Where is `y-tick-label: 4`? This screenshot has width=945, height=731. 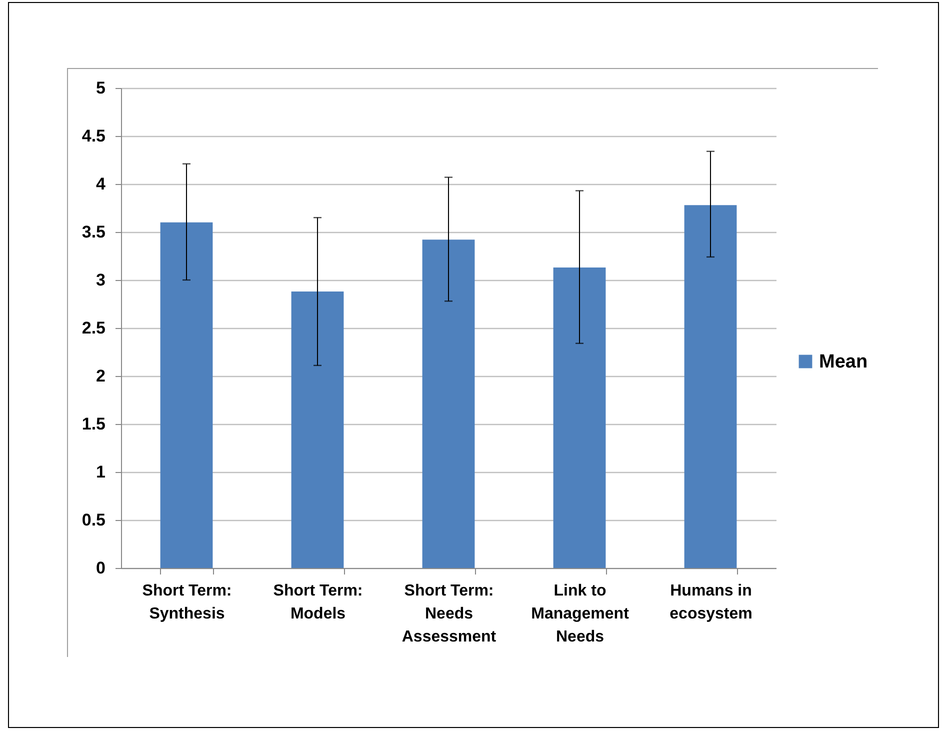
y-tick-label: 4 is located at coordinates (101, 184).